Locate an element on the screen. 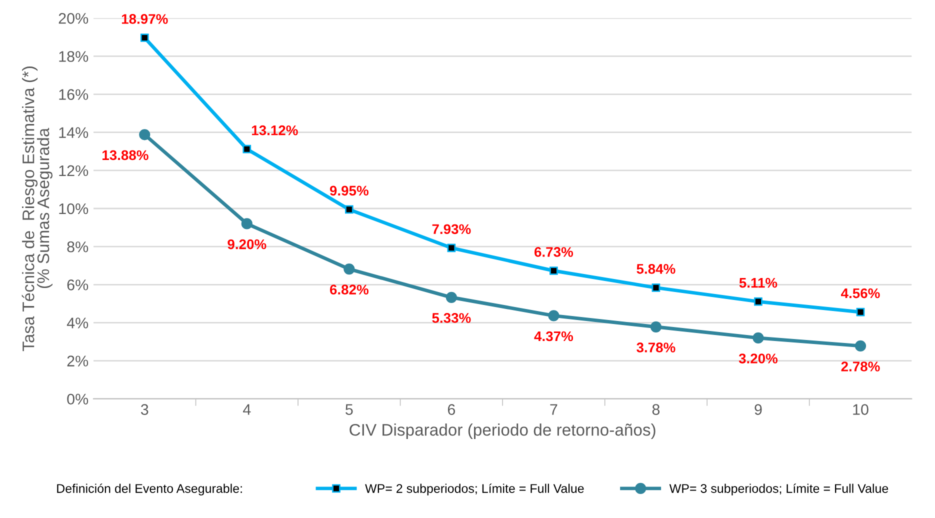 This screenshot has height=518, width=935. data-label: 4.37% is located at coordinates (554, 336).